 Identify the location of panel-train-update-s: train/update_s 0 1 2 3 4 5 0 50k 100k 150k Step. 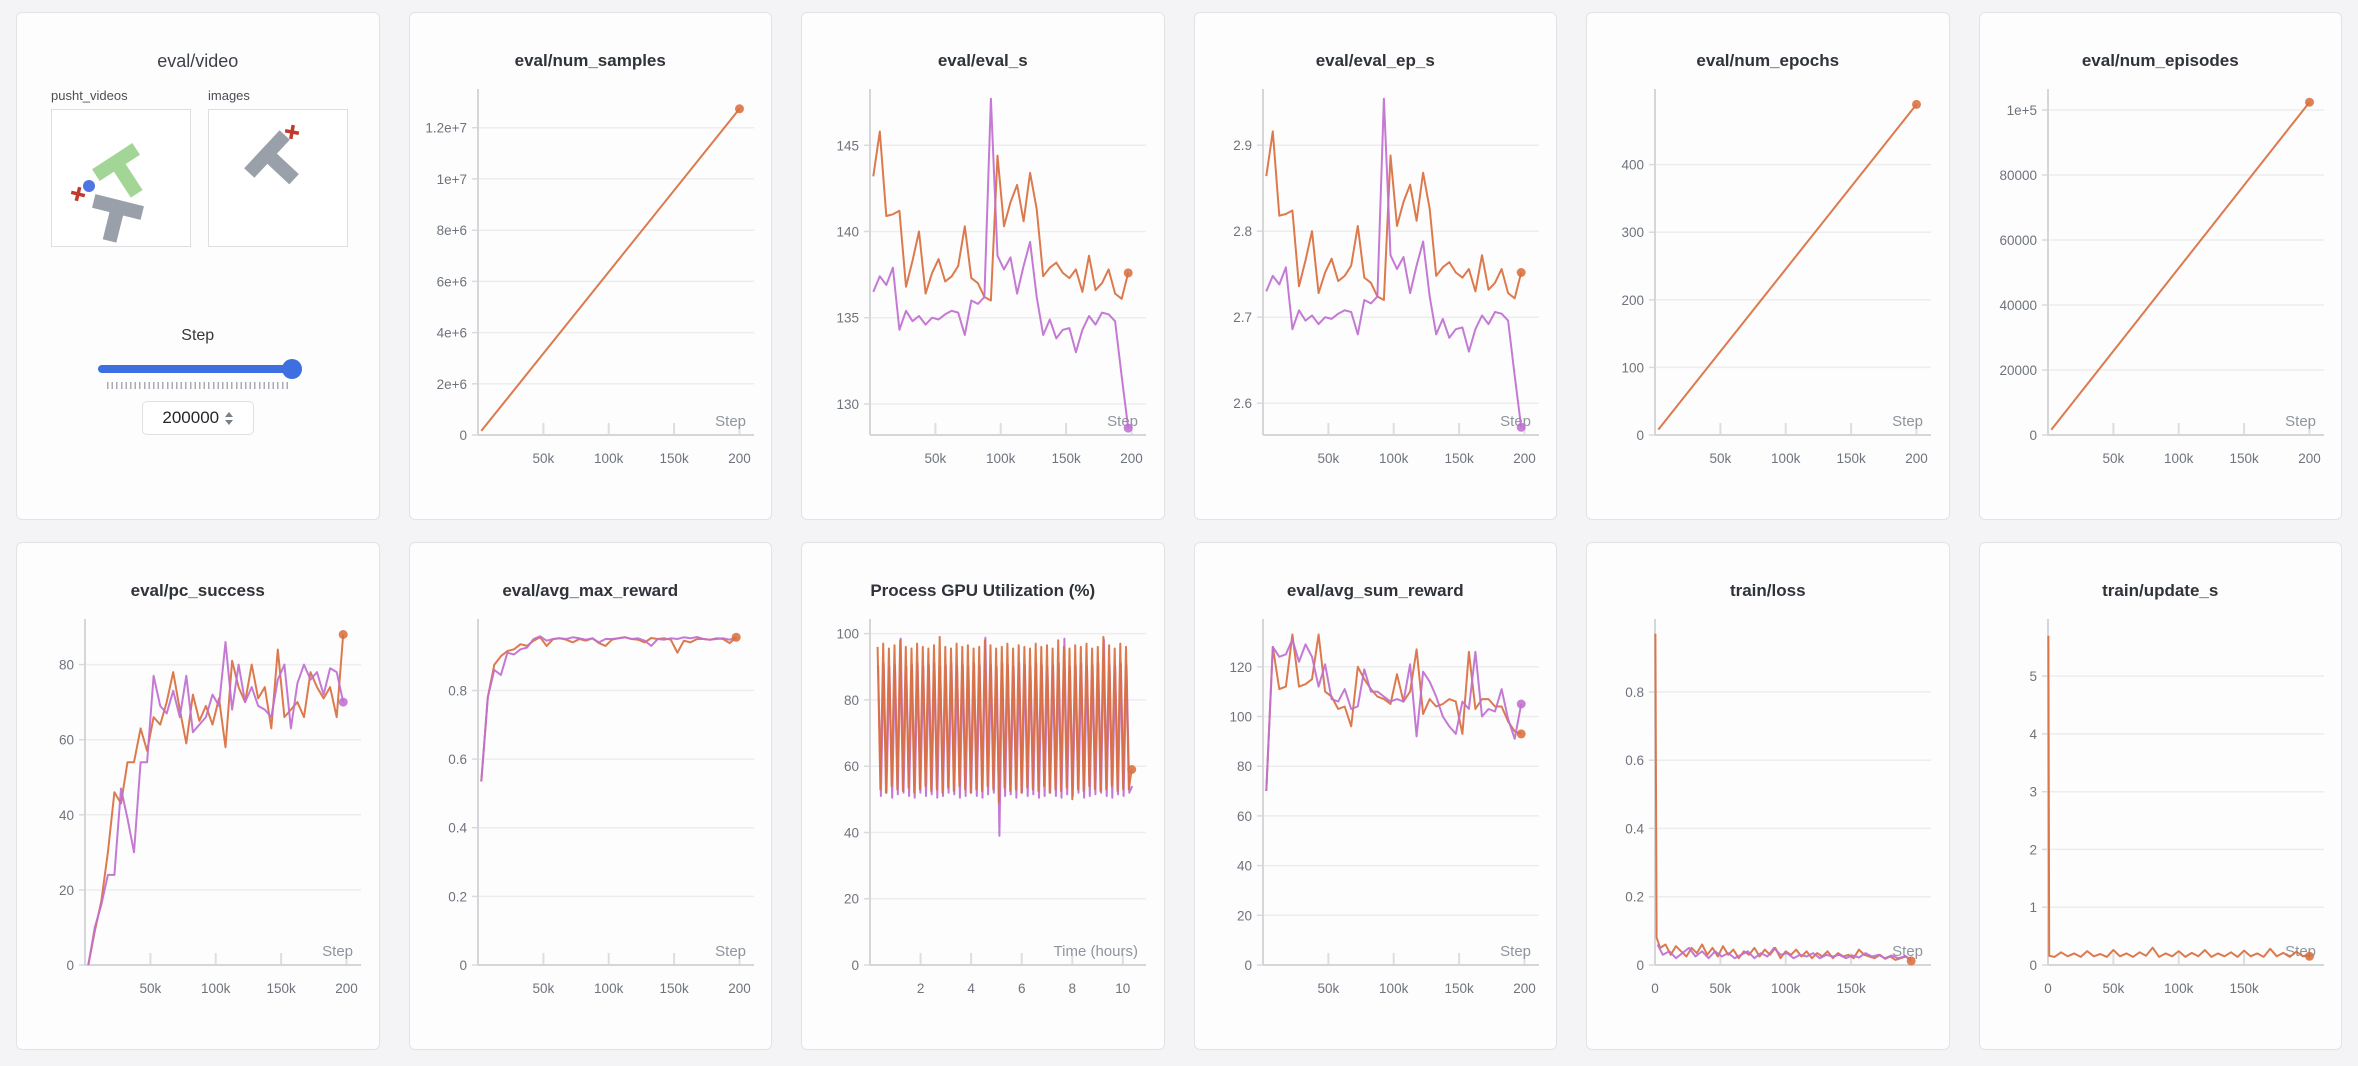
(2160, 796).